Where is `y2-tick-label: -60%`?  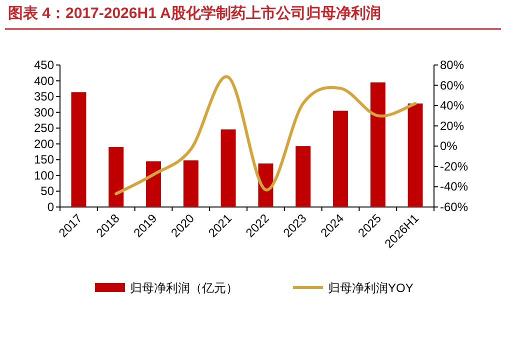 y2-tick-label: -60% is located at coordinates (454, 207).